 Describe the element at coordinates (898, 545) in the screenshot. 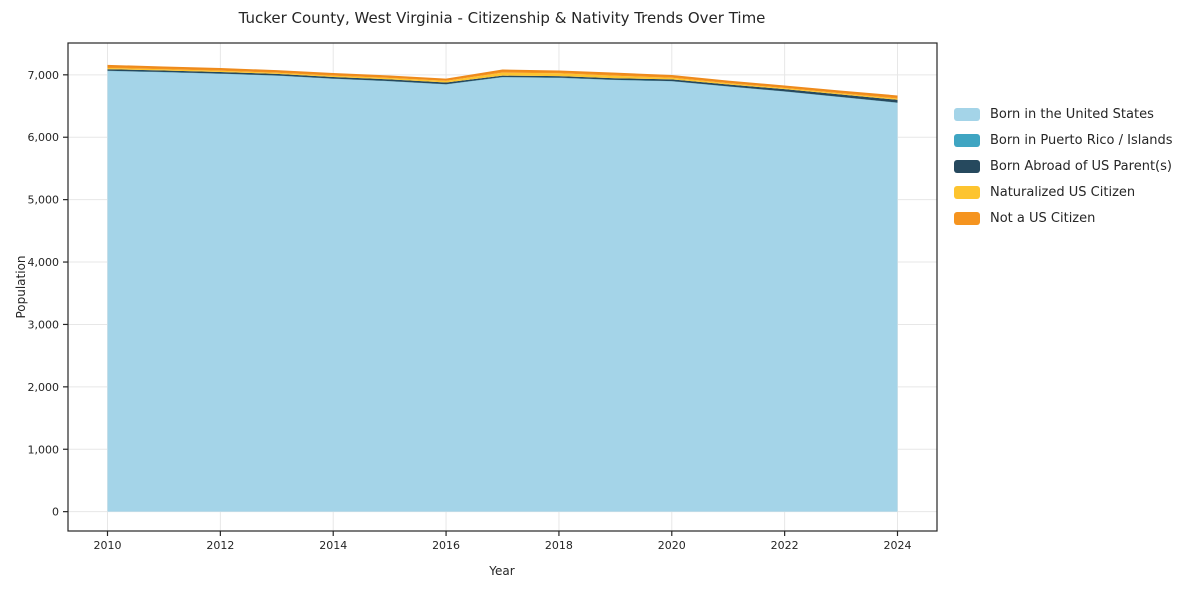

I see `x-tick-label: 2024` at that location.